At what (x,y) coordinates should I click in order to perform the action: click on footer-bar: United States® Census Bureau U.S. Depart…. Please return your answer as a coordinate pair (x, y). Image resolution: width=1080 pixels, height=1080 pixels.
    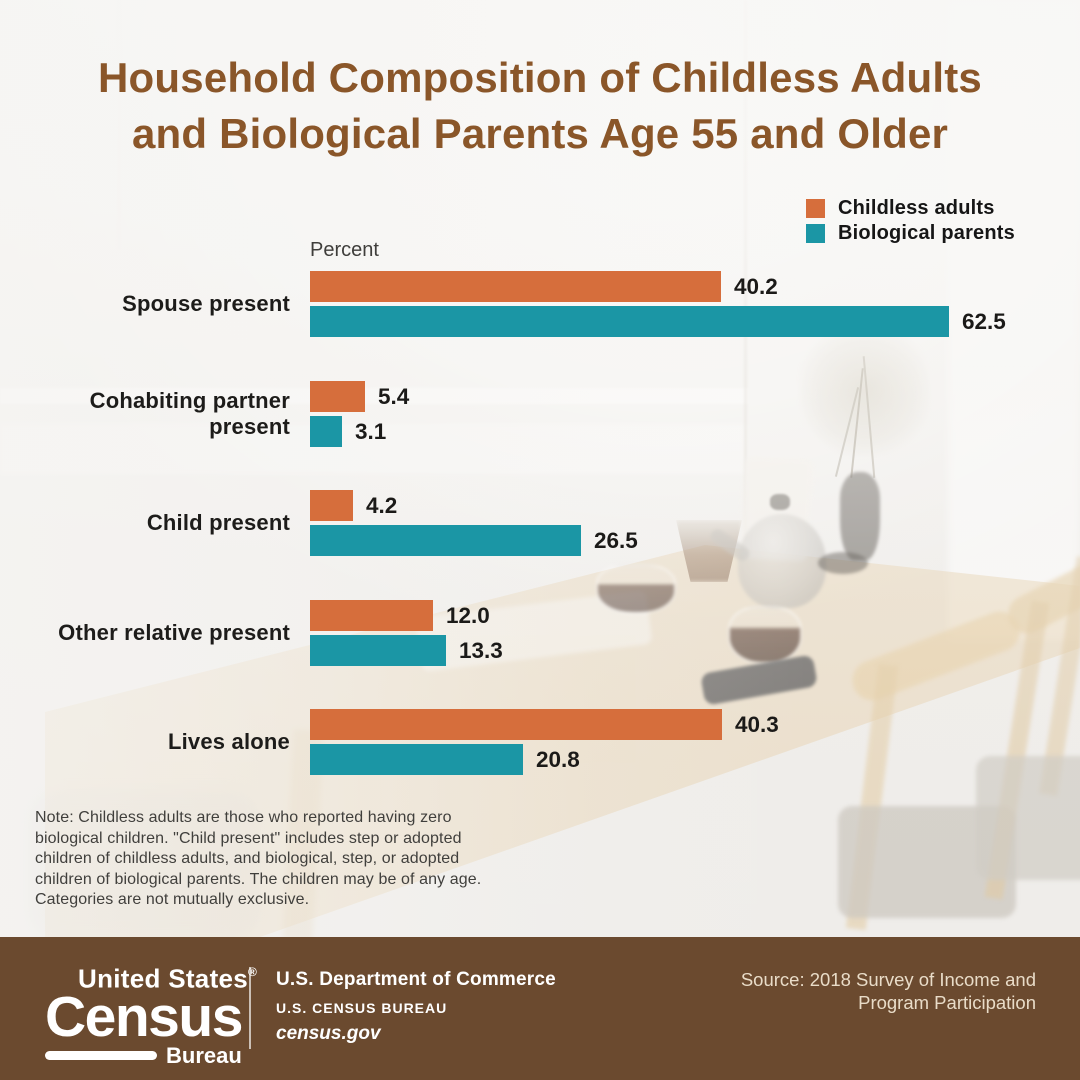
    Looking at the image, I should click on (540, 1008).